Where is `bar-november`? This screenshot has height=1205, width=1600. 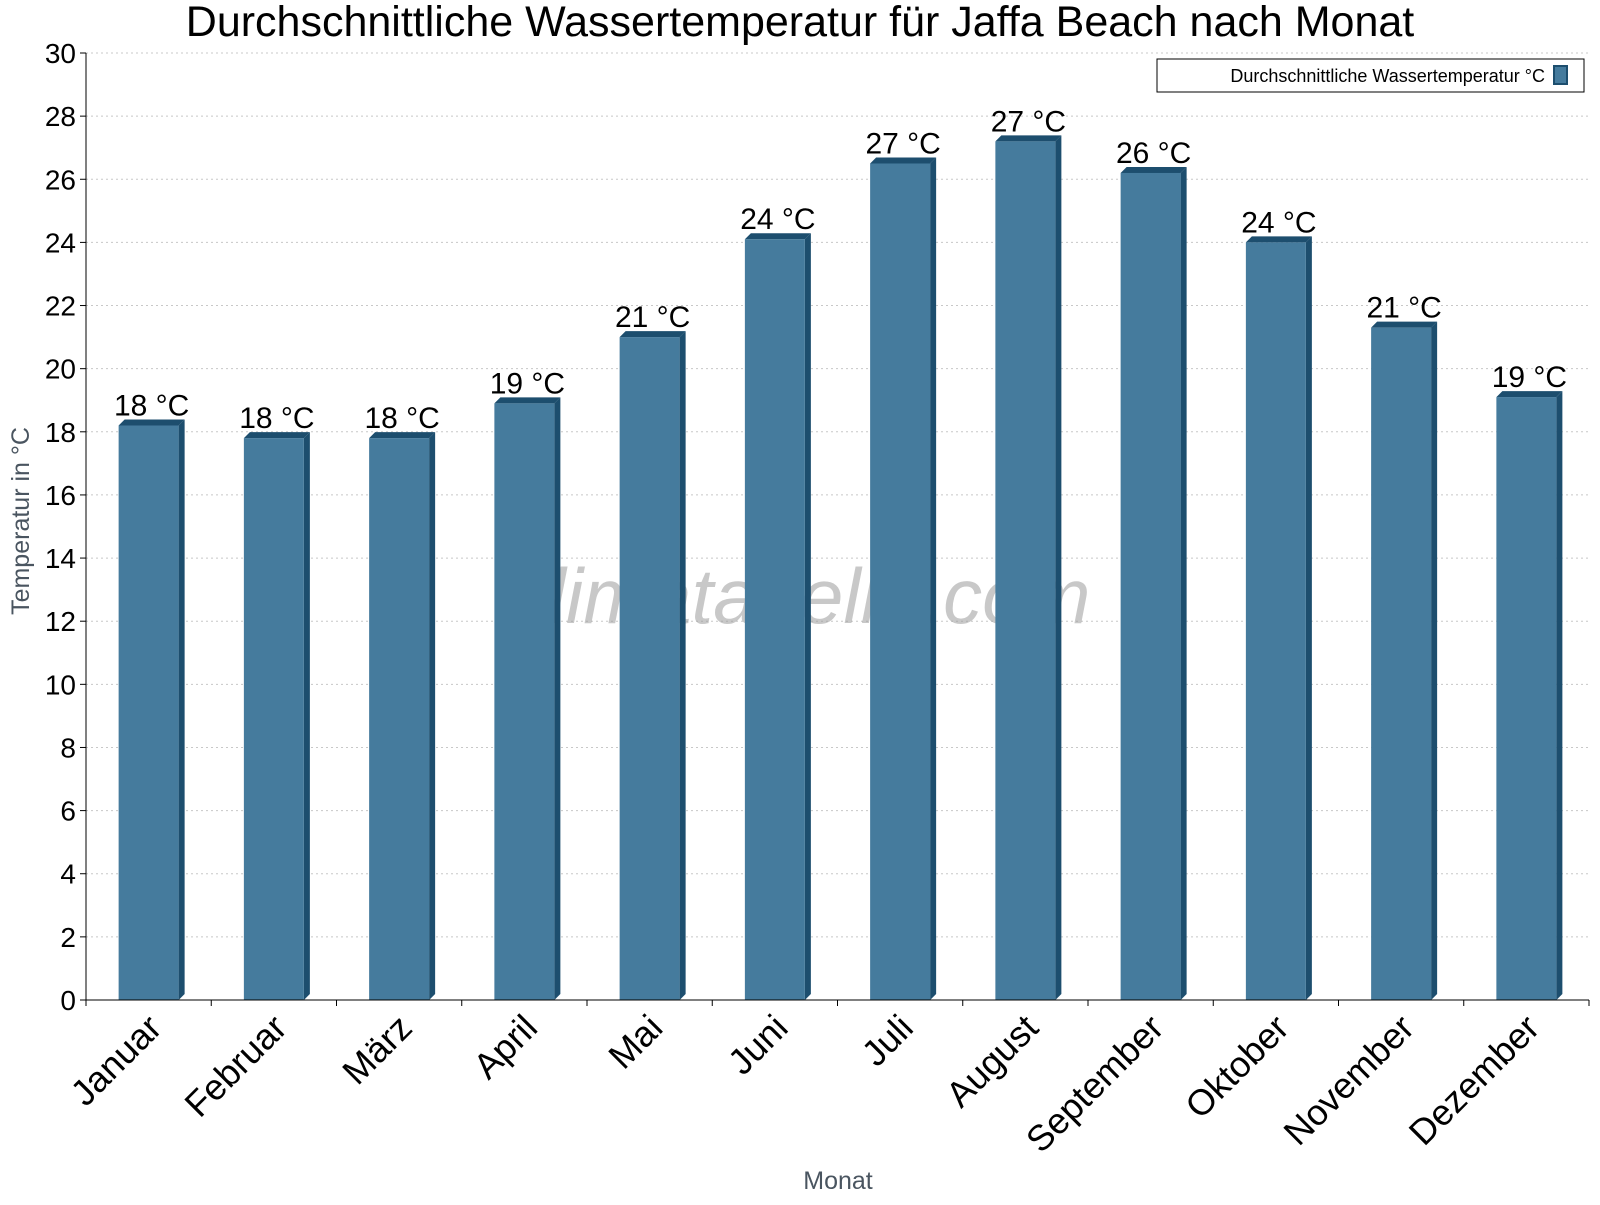
bar-november is located at coordinates (1404, 660).